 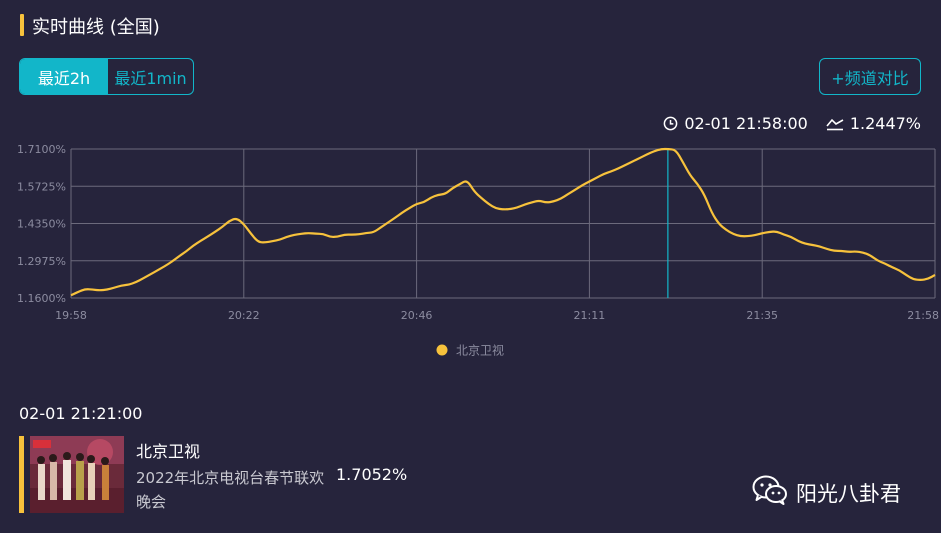 I want to click on range-tab-group: 最近2h 最近1min, so click(x=106, y=76).